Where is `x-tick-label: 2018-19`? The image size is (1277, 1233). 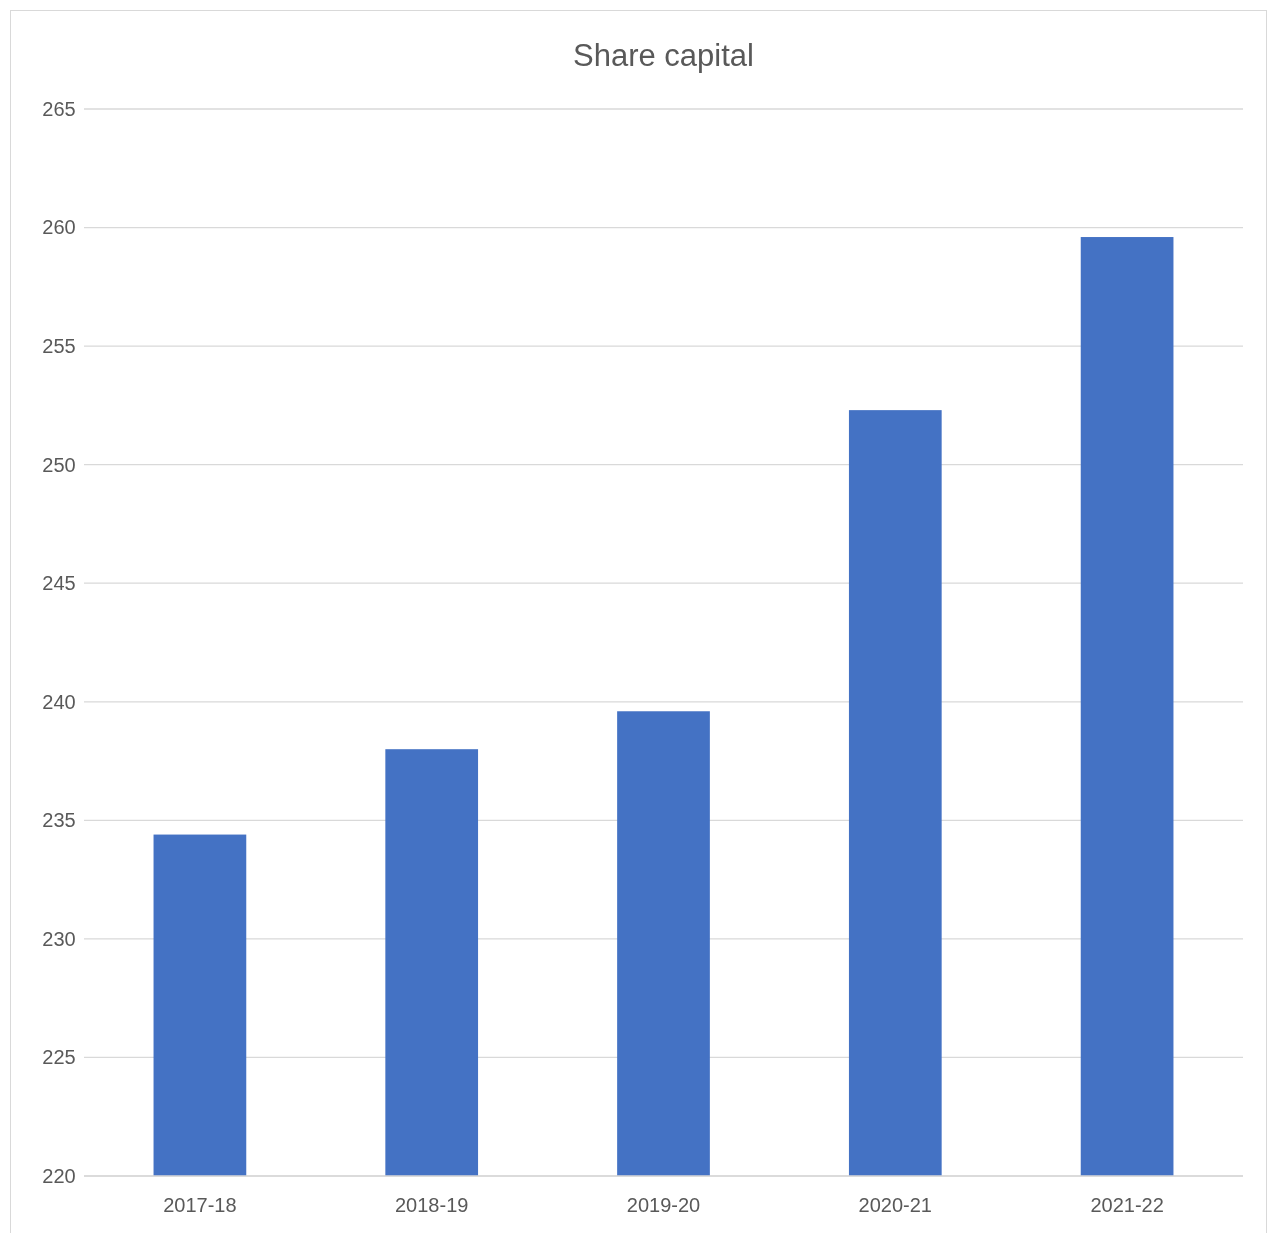
x-tick-label: 2018-19 is located at coordinates (432, 1205).